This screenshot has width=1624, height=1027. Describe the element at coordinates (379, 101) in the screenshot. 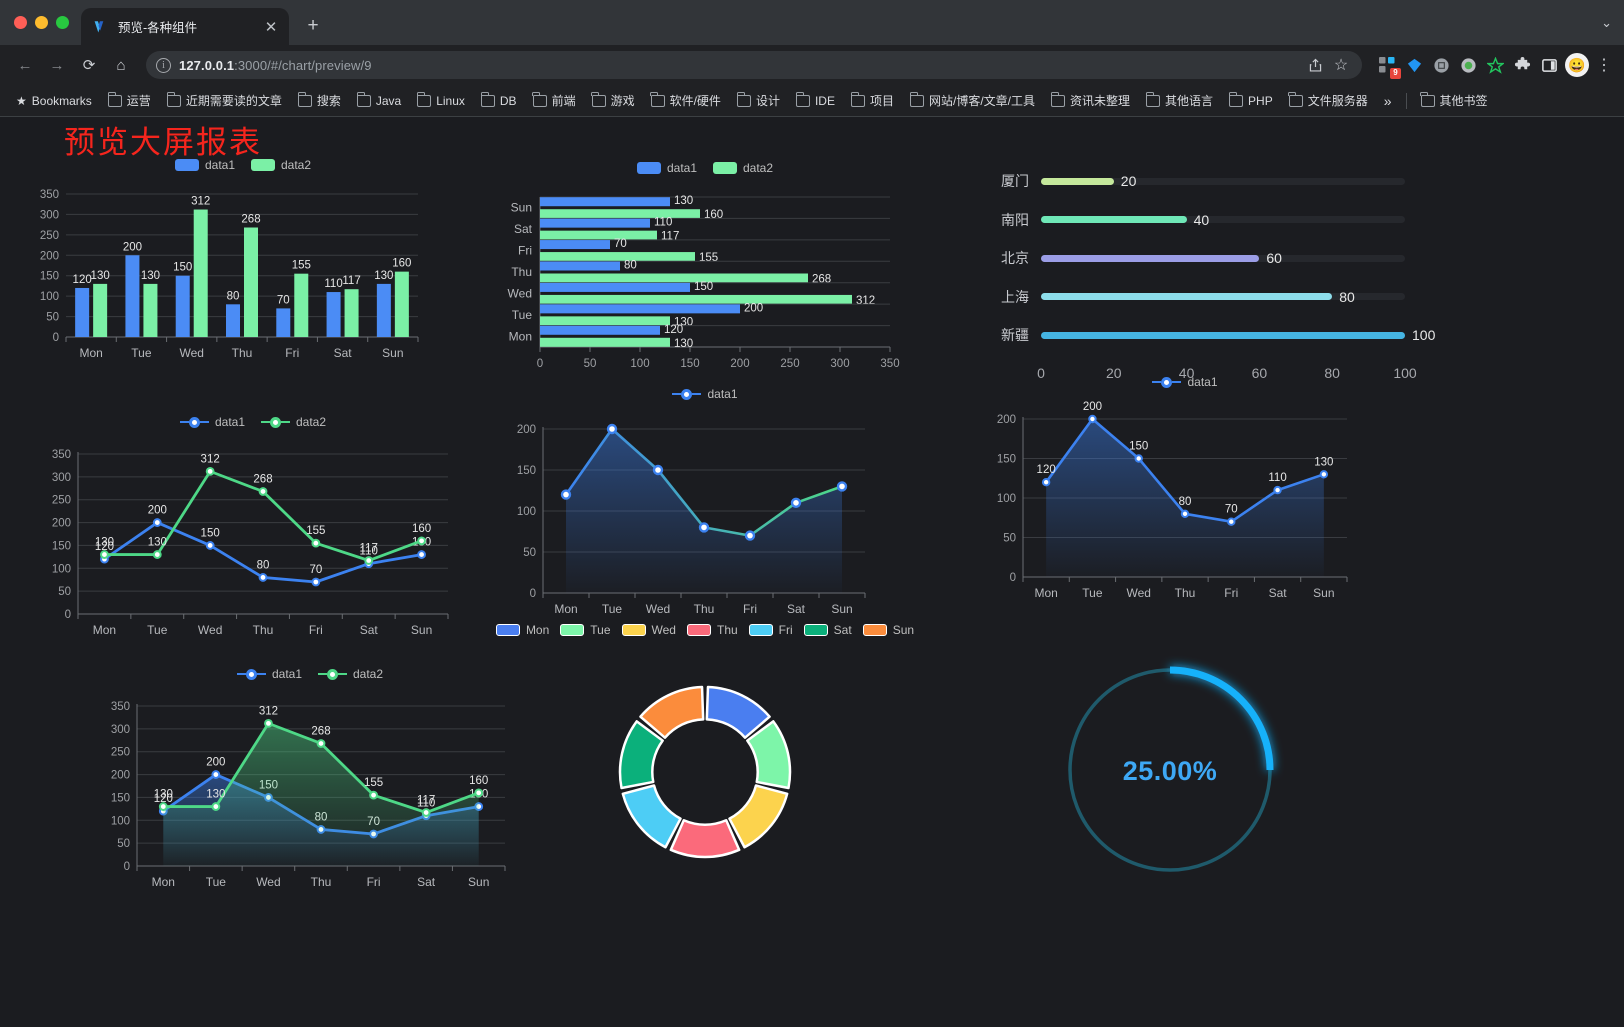

I see `bookmark-folder-3: Java` at that location.